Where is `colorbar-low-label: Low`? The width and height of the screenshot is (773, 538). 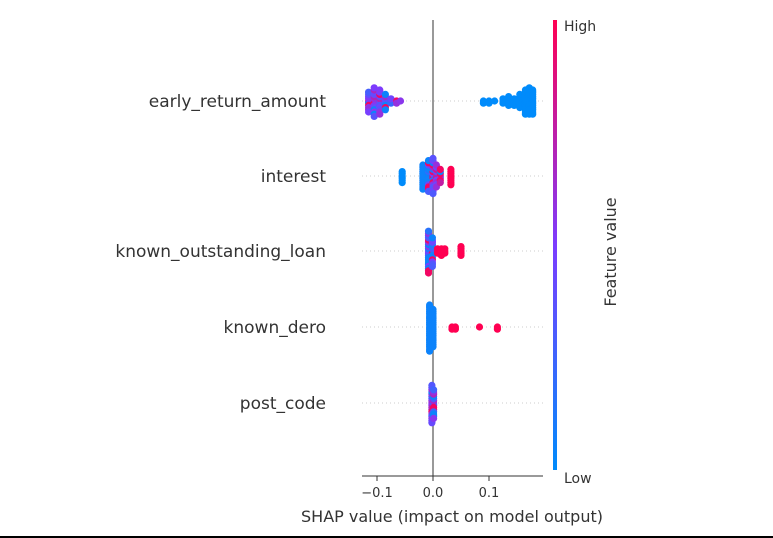
colorbar-low-label: Low is located at coordinates (578, 479).